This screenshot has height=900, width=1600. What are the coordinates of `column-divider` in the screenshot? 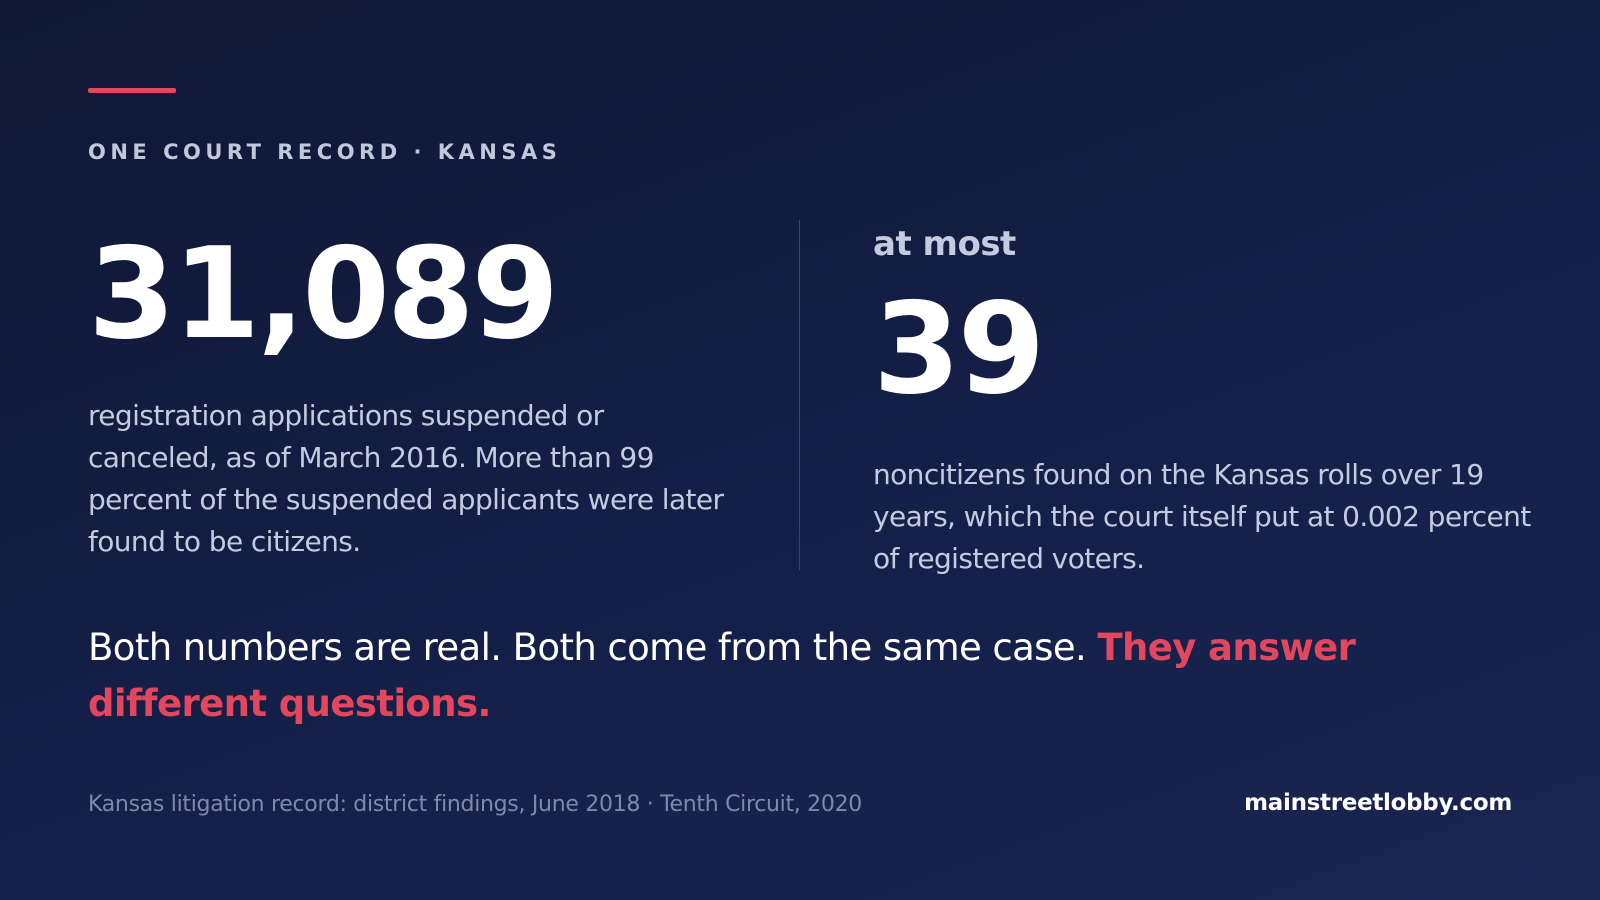 It's located at (799, 395).